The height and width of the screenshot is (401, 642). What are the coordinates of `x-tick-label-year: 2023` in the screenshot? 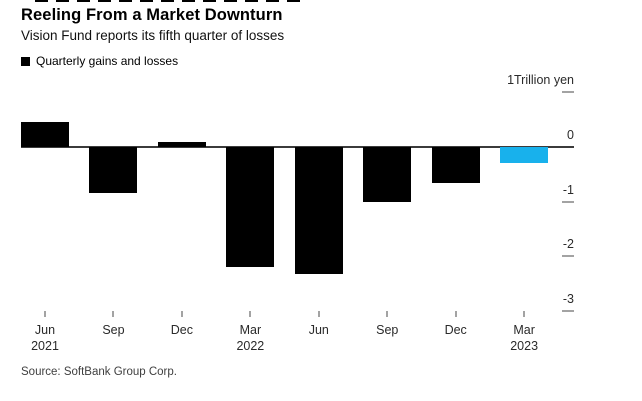 It's located at (524, 346).